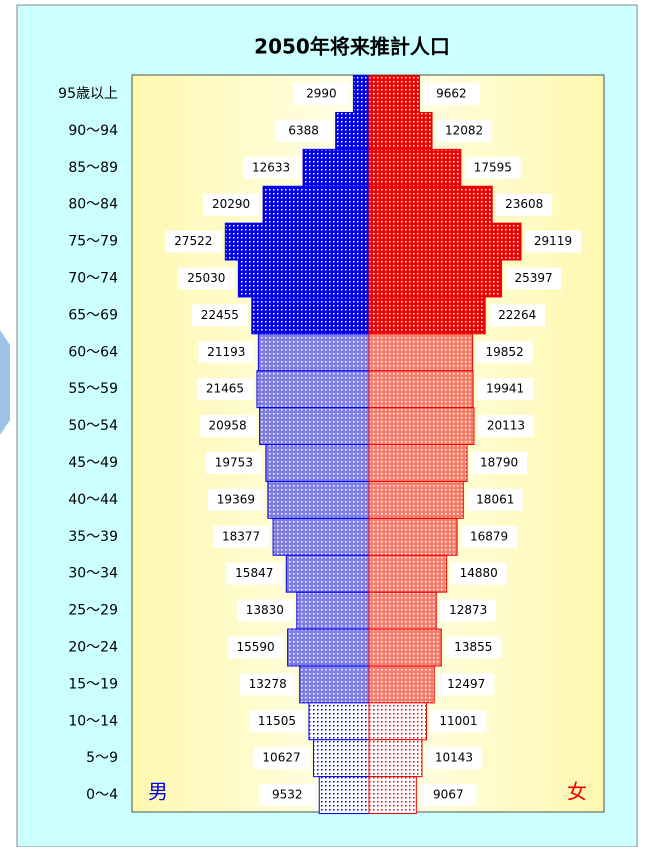 Image resolution: width=645 pixels, height=847 pixels. I want to click on value-label: 15847, so click(254, 573).